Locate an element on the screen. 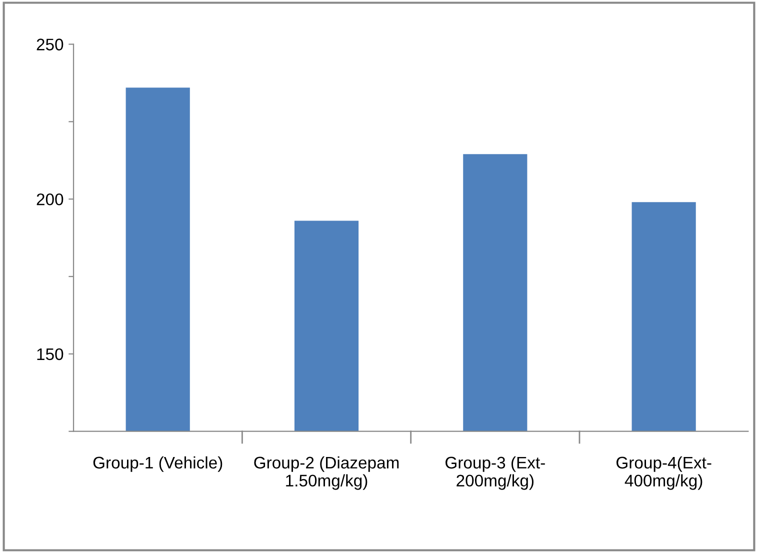 This screenshot has width=758, height=553. y-tick-label: 150 is located at coordinates (50, 354).